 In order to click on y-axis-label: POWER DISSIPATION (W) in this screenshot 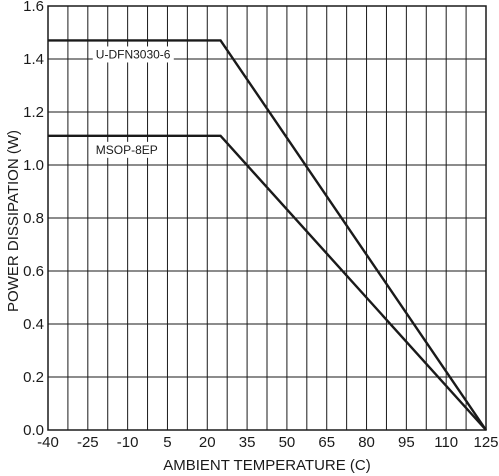, I will do `click(13, 221)`.